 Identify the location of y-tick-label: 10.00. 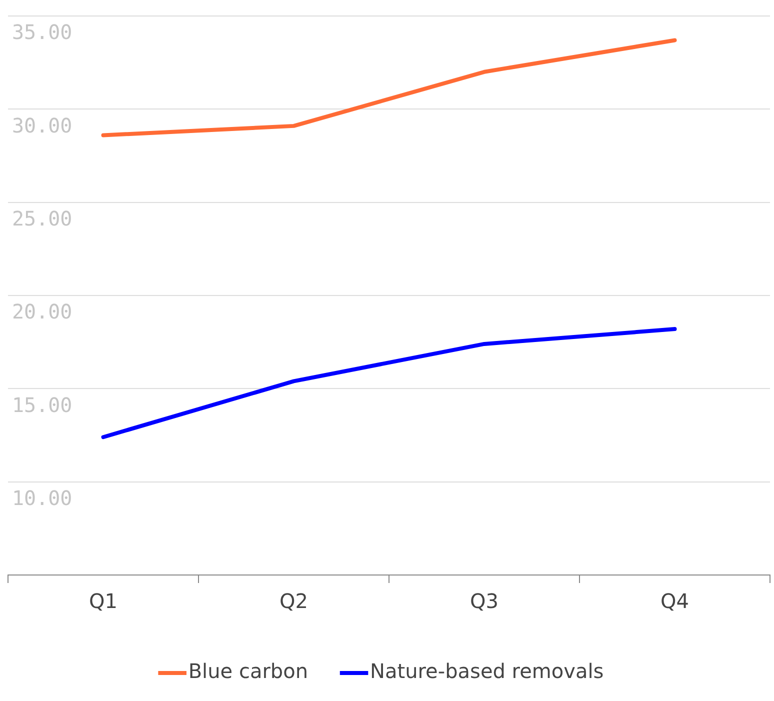
(42, 498).